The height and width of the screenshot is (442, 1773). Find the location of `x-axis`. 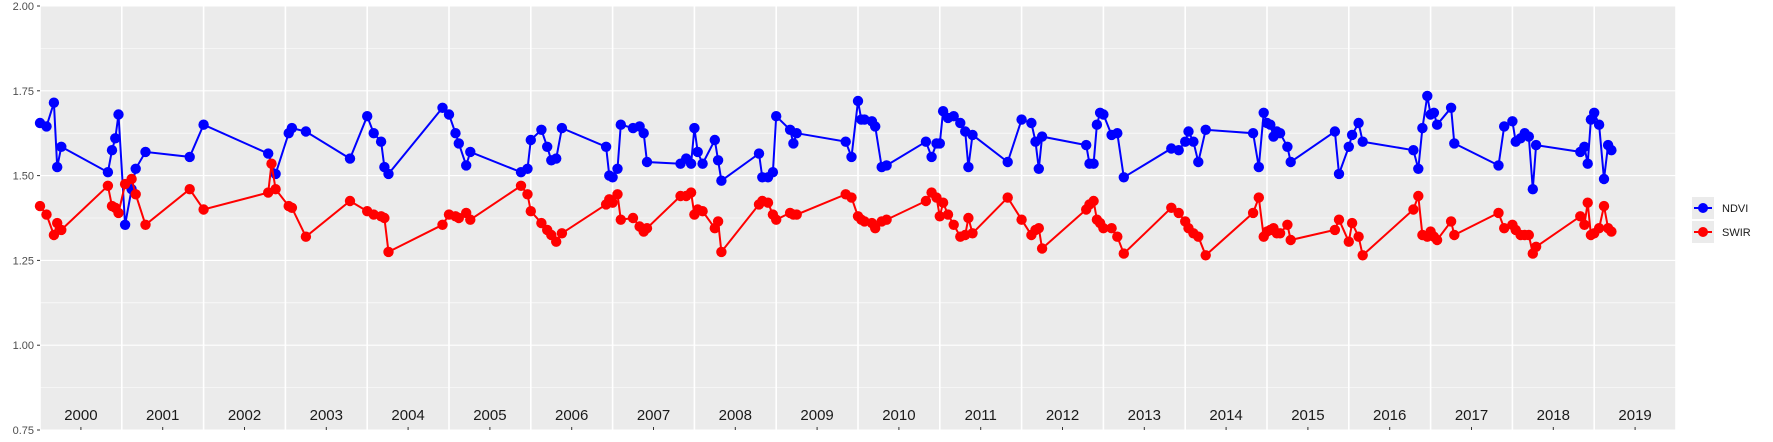

x-axis is located at coordinates (858, 428).